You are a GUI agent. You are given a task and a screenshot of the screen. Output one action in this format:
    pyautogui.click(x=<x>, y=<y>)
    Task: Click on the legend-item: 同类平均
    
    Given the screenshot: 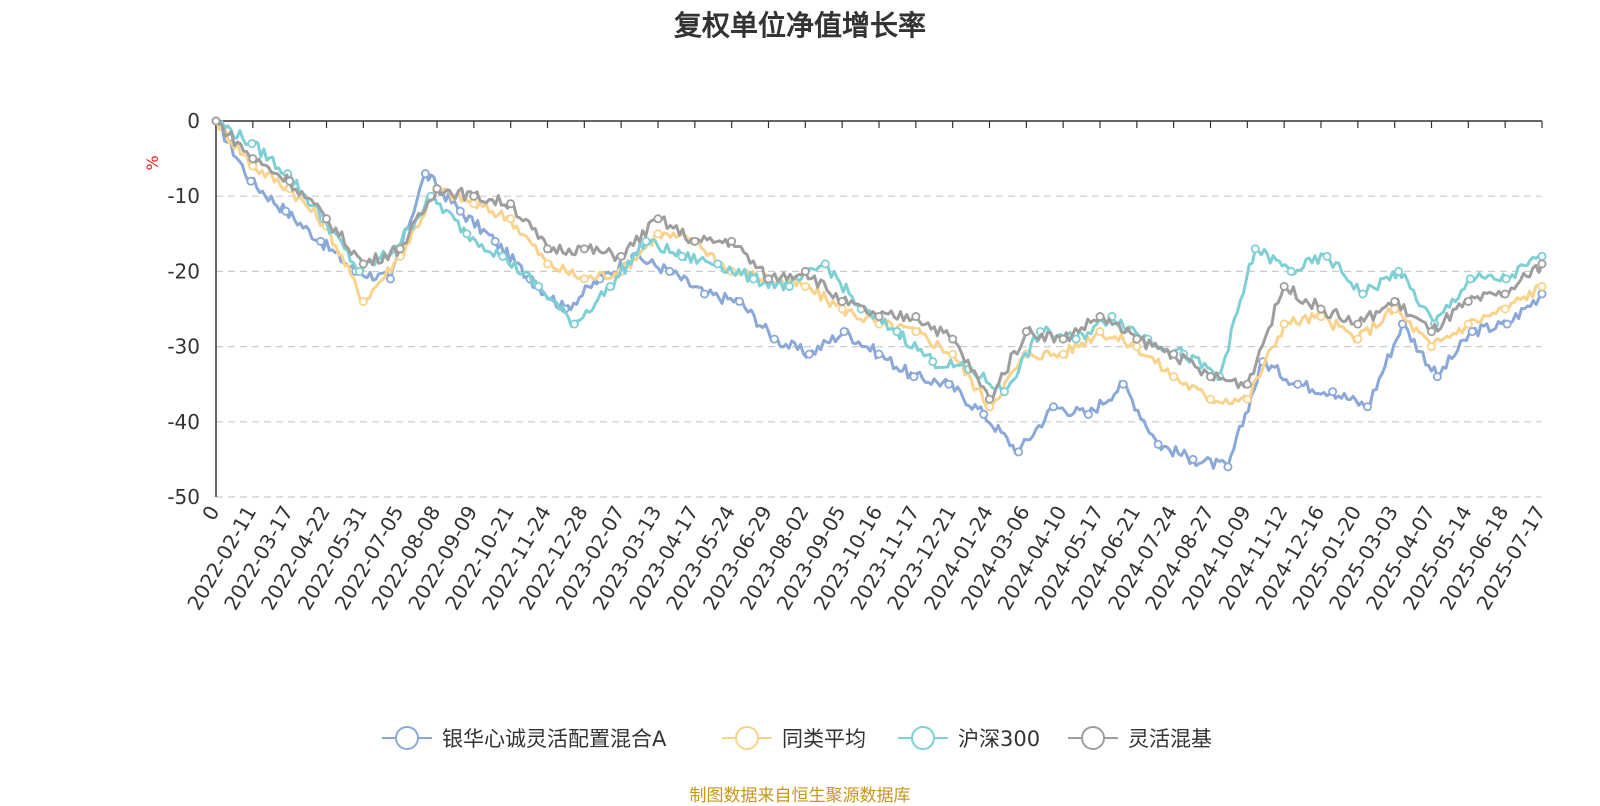 What is the action you would take?
    pyautogui.click(x=794, y=738)
    